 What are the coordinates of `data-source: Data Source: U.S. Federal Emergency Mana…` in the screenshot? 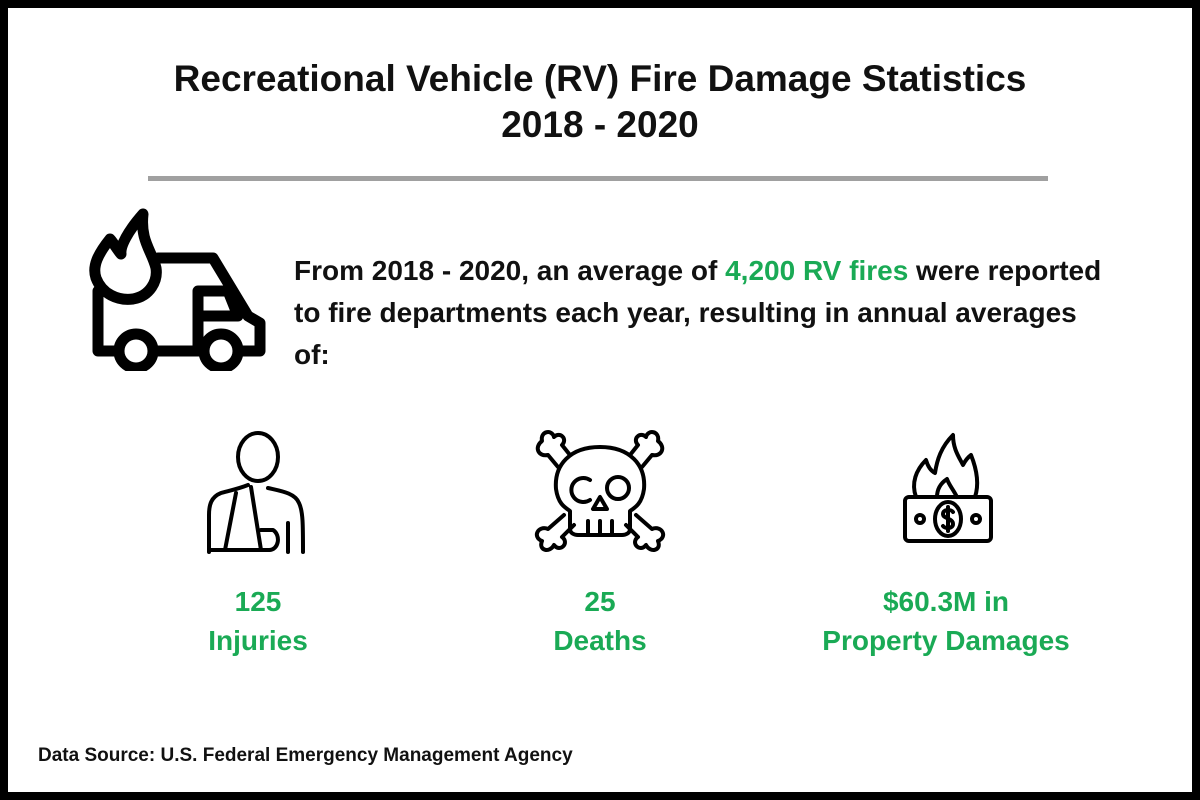 It's located at (305, 755).